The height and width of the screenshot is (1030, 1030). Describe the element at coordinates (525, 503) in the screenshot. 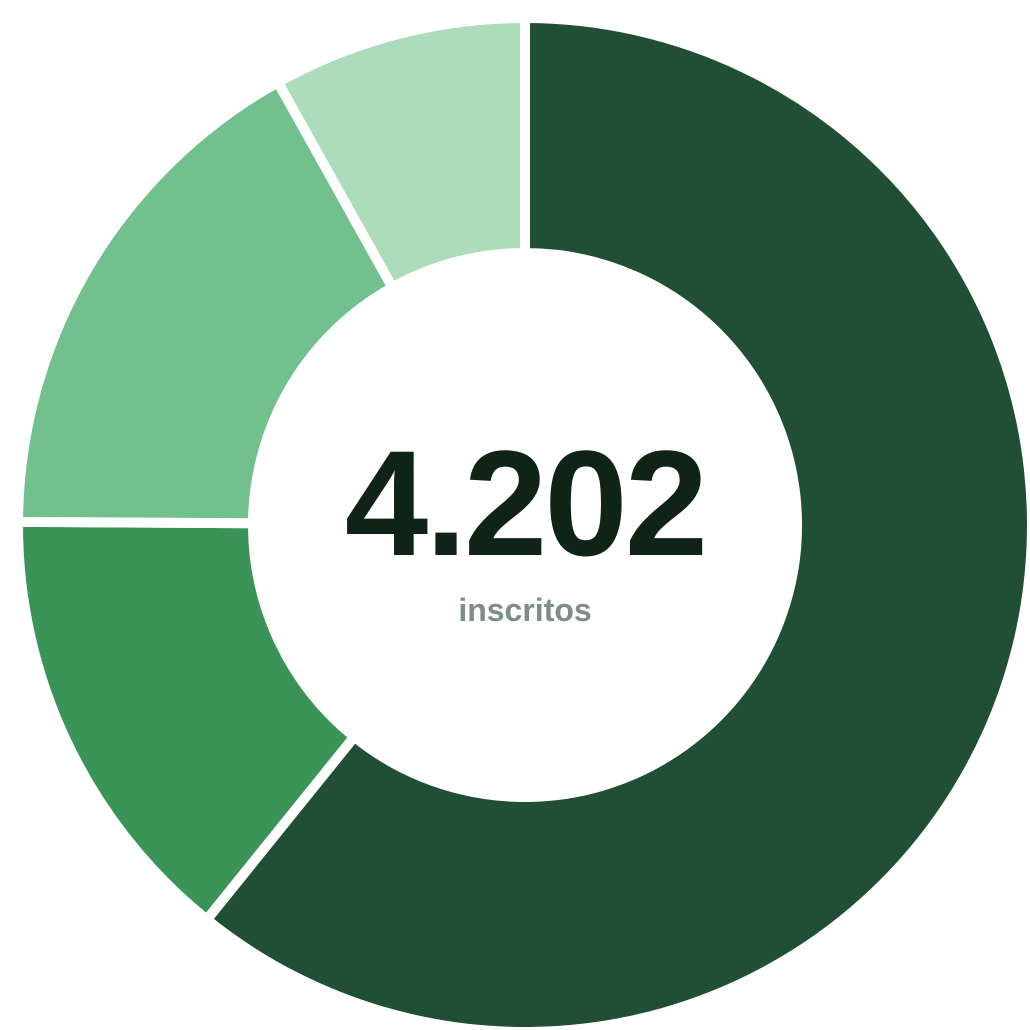

I see `total-value: 4.202` at that location.